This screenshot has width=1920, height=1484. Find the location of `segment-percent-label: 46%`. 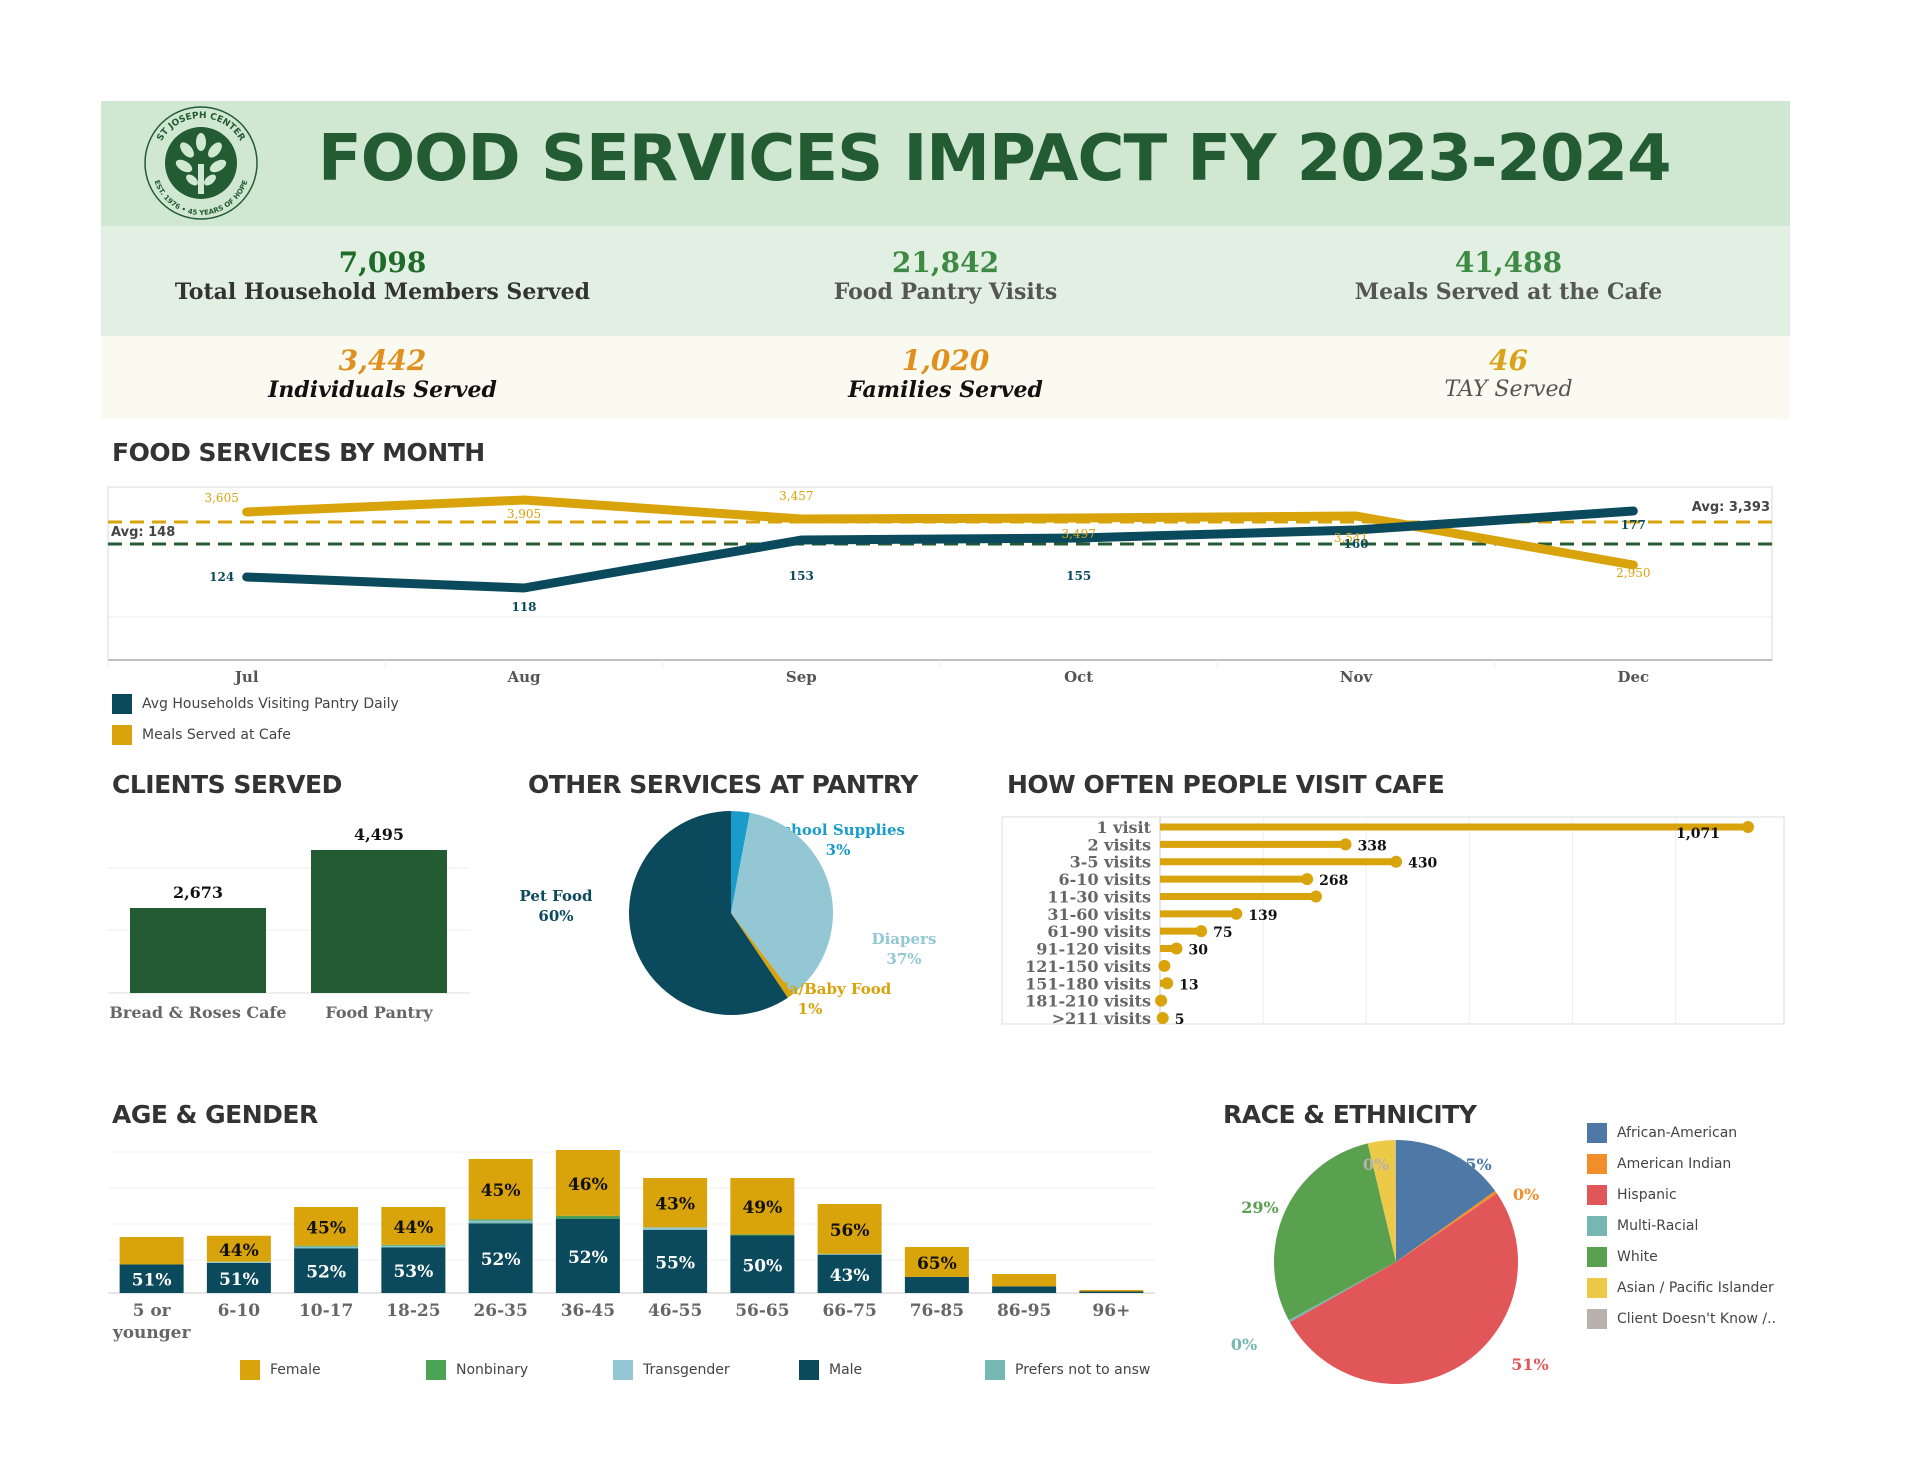

segment-percent-label: 46% is located at coordinates (588, 1185).